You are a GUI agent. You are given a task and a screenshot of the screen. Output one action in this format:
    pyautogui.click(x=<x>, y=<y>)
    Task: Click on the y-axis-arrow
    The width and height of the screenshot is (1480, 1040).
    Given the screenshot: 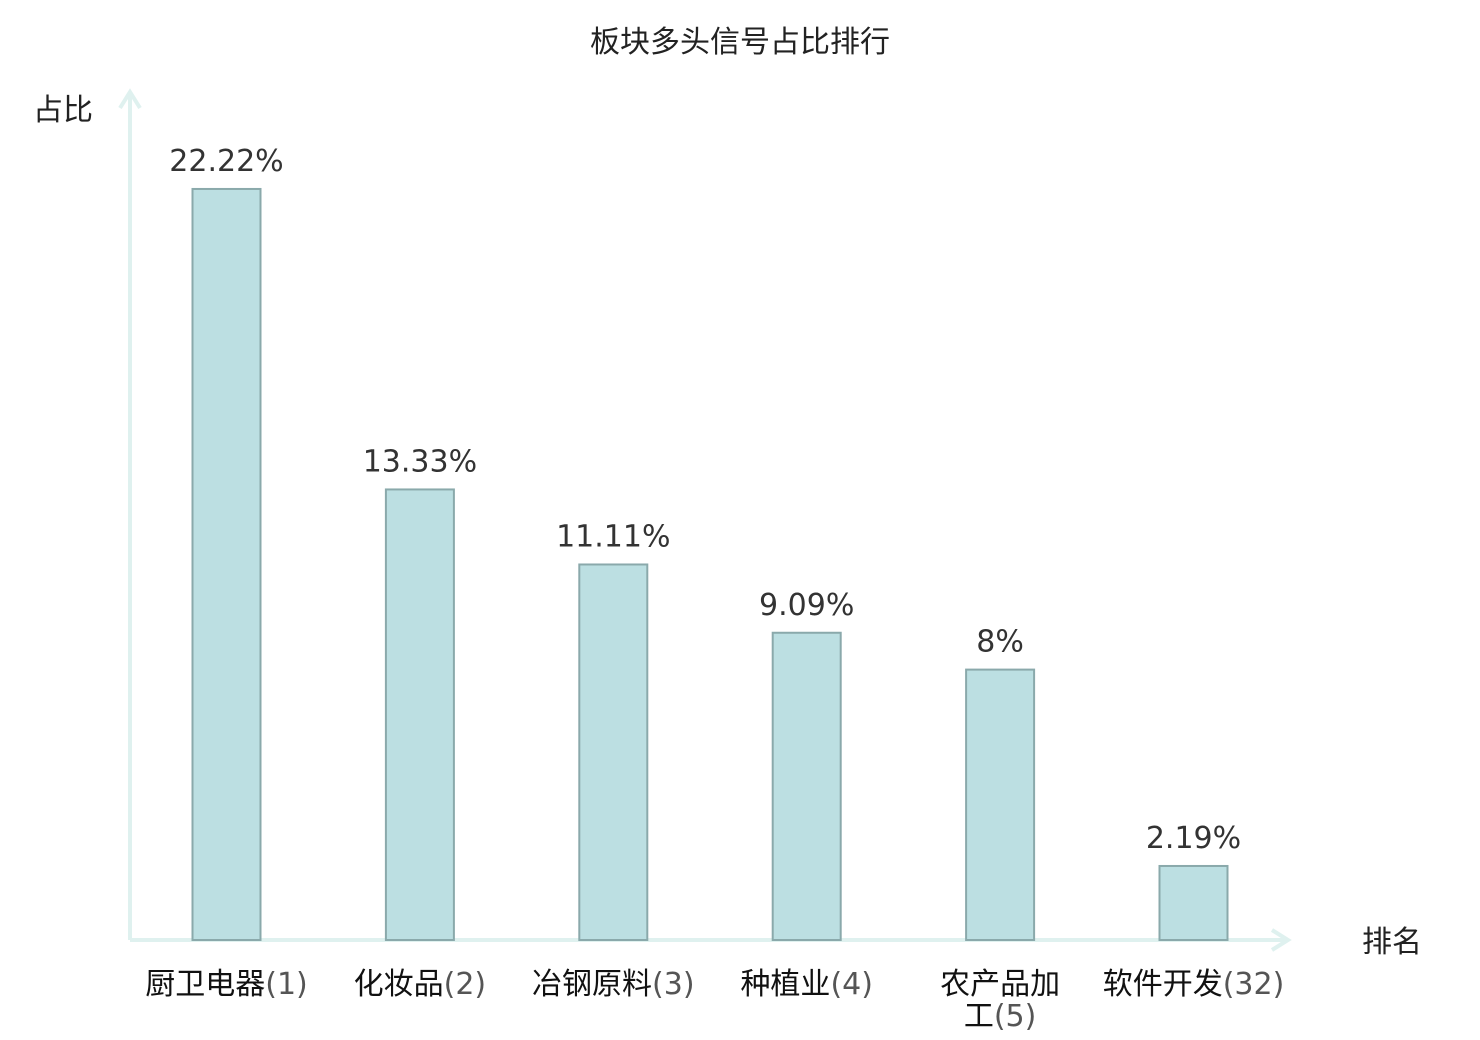 What is the action you would take?
    pyautogui.click(x=130, y=99)
    